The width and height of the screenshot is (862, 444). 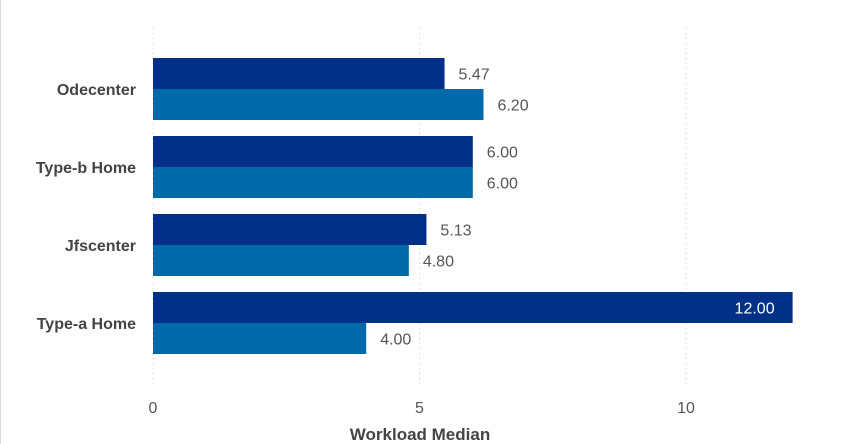 What do you see at coordinates (86, 207) in the screenshot?
I see `category-labels: Odecenter Type-b Home Jfscenter Type-a Home` at bounding box center [86, 207].